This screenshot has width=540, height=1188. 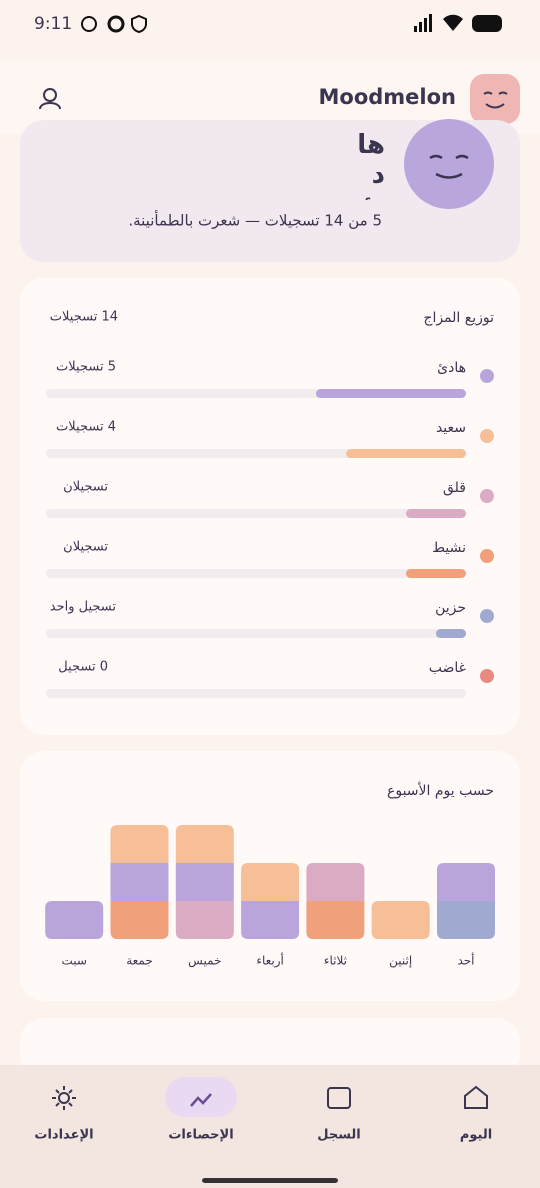 I want to click on week-day-label: سبت, so click(x=73, y=961).